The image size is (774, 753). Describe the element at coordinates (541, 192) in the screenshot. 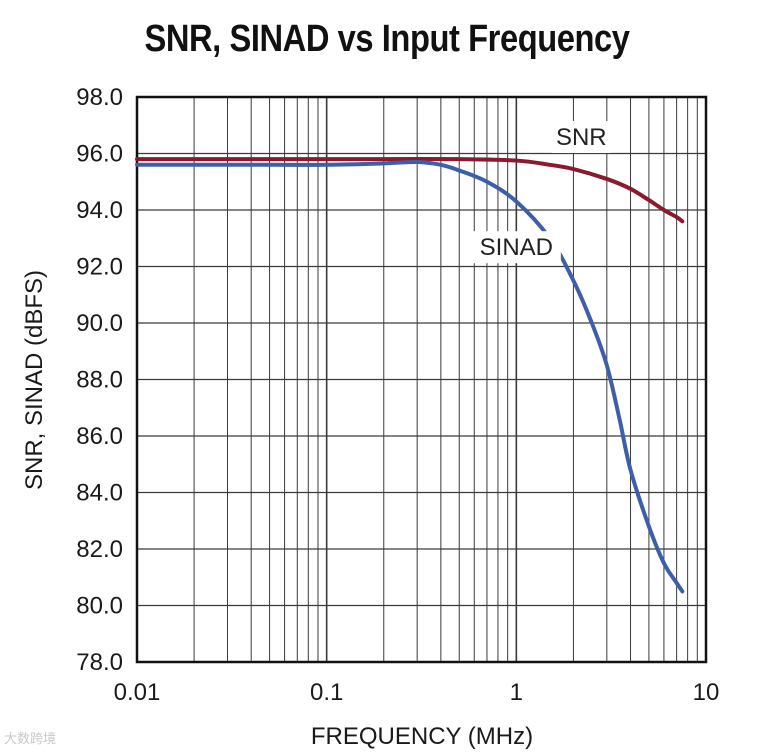

I see `series-annotations: SNR SINAD` at that location.